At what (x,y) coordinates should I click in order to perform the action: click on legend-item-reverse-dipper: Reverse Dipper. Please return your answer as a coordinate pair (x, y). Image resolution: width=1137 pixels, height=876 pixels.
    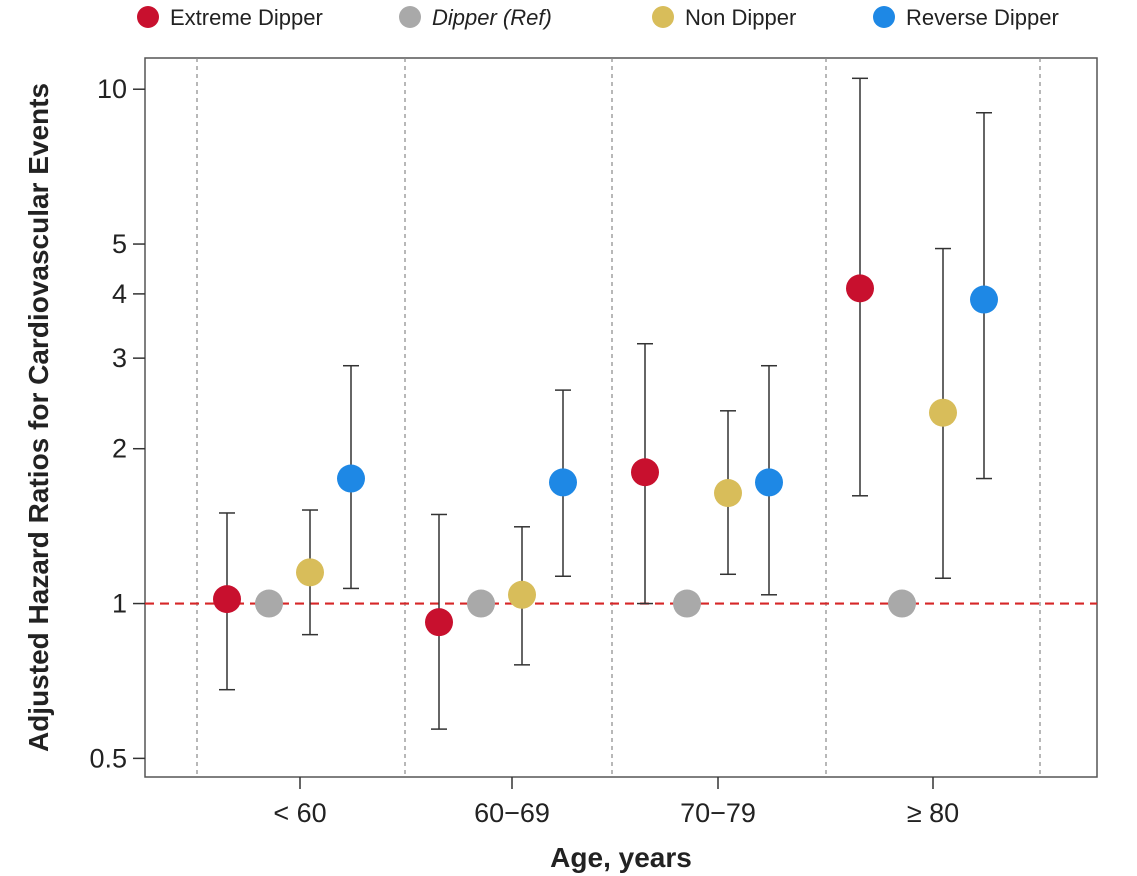
    Looking at the image, I should click on (966, 17).